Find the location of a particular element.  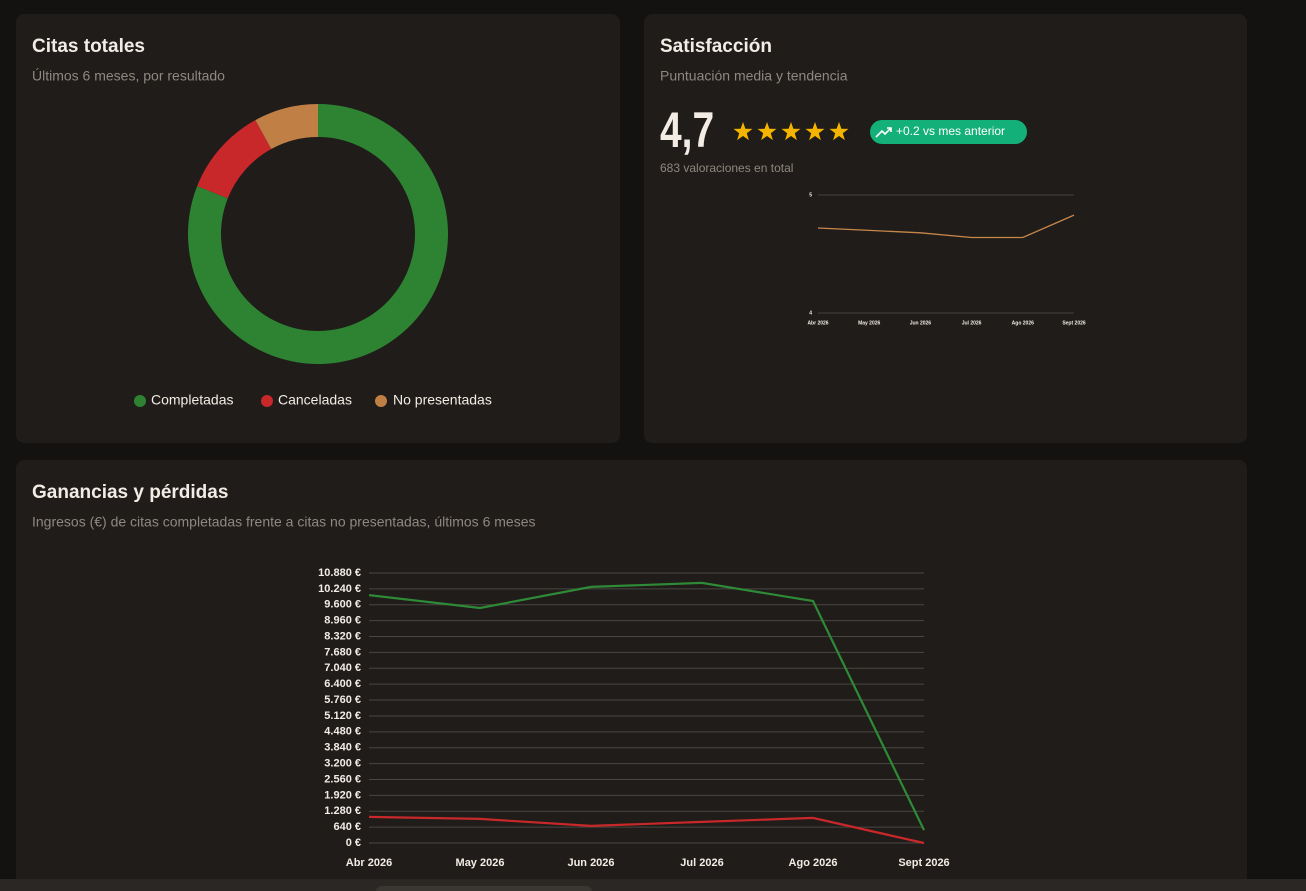

y-tick-label: 9.600 € is located at coordinates (342, 605).